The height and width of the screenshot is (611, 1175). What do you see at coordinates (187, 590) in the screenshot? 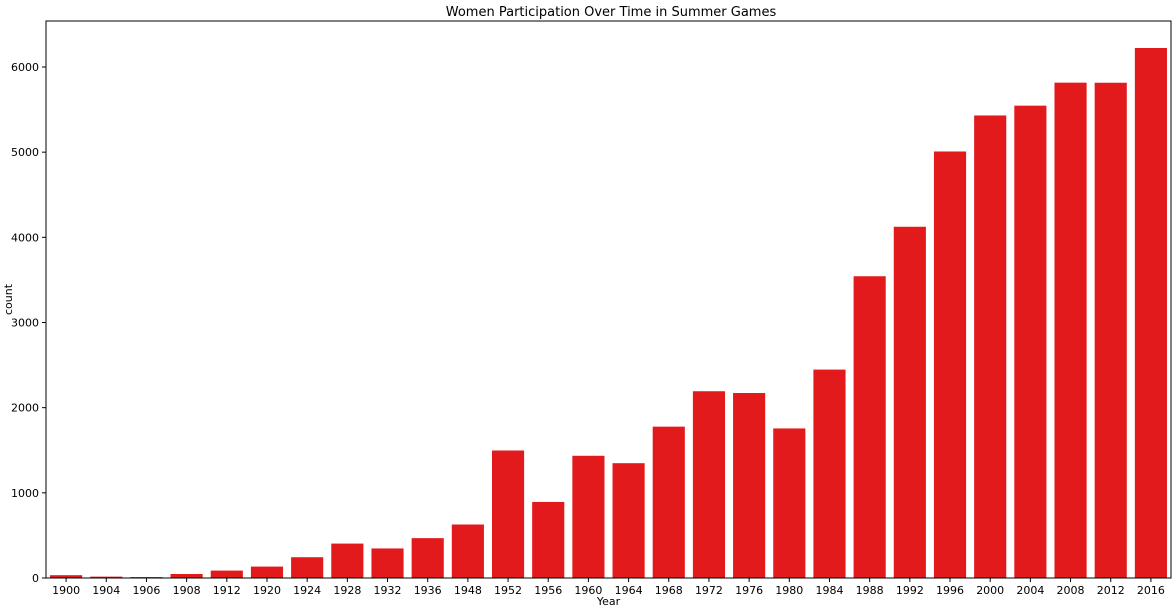
I see `x-tick-label: 1908` at bounding box center [187, 590].